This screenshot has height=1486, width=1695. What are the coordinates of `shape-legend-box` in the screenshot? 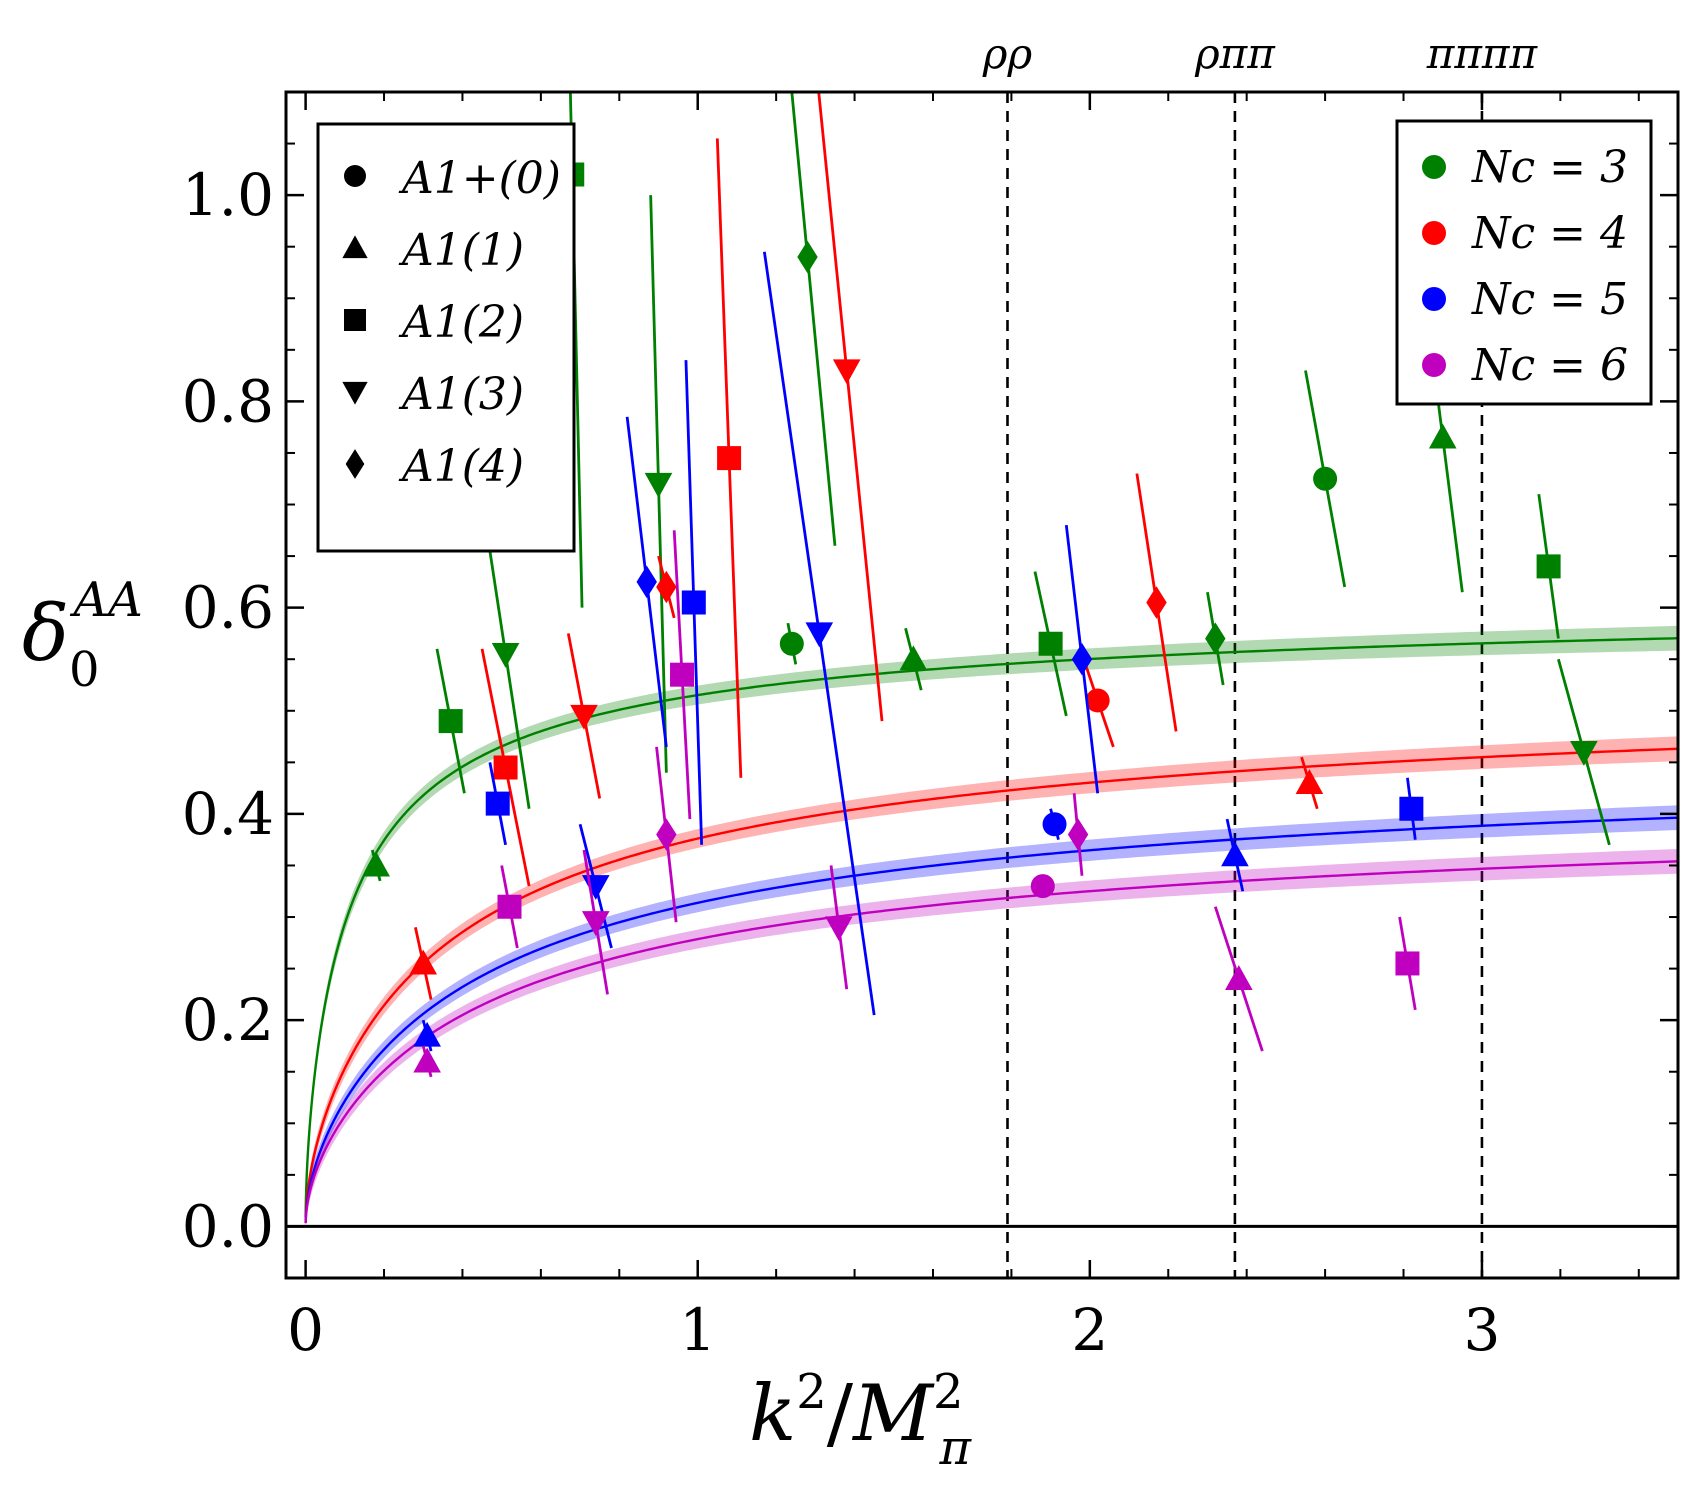 It's located at (446, 337).